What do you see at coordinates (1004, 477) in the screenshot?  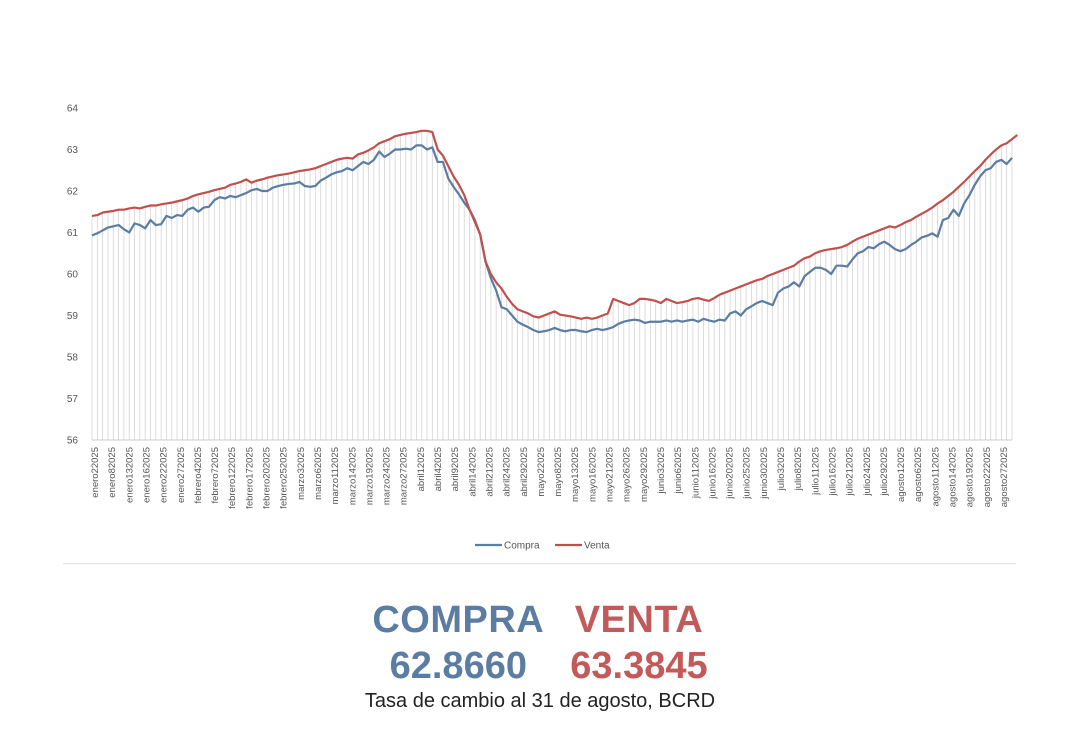 I see `x-tick-label: agosto272025` at bounding box center [1004, 477].